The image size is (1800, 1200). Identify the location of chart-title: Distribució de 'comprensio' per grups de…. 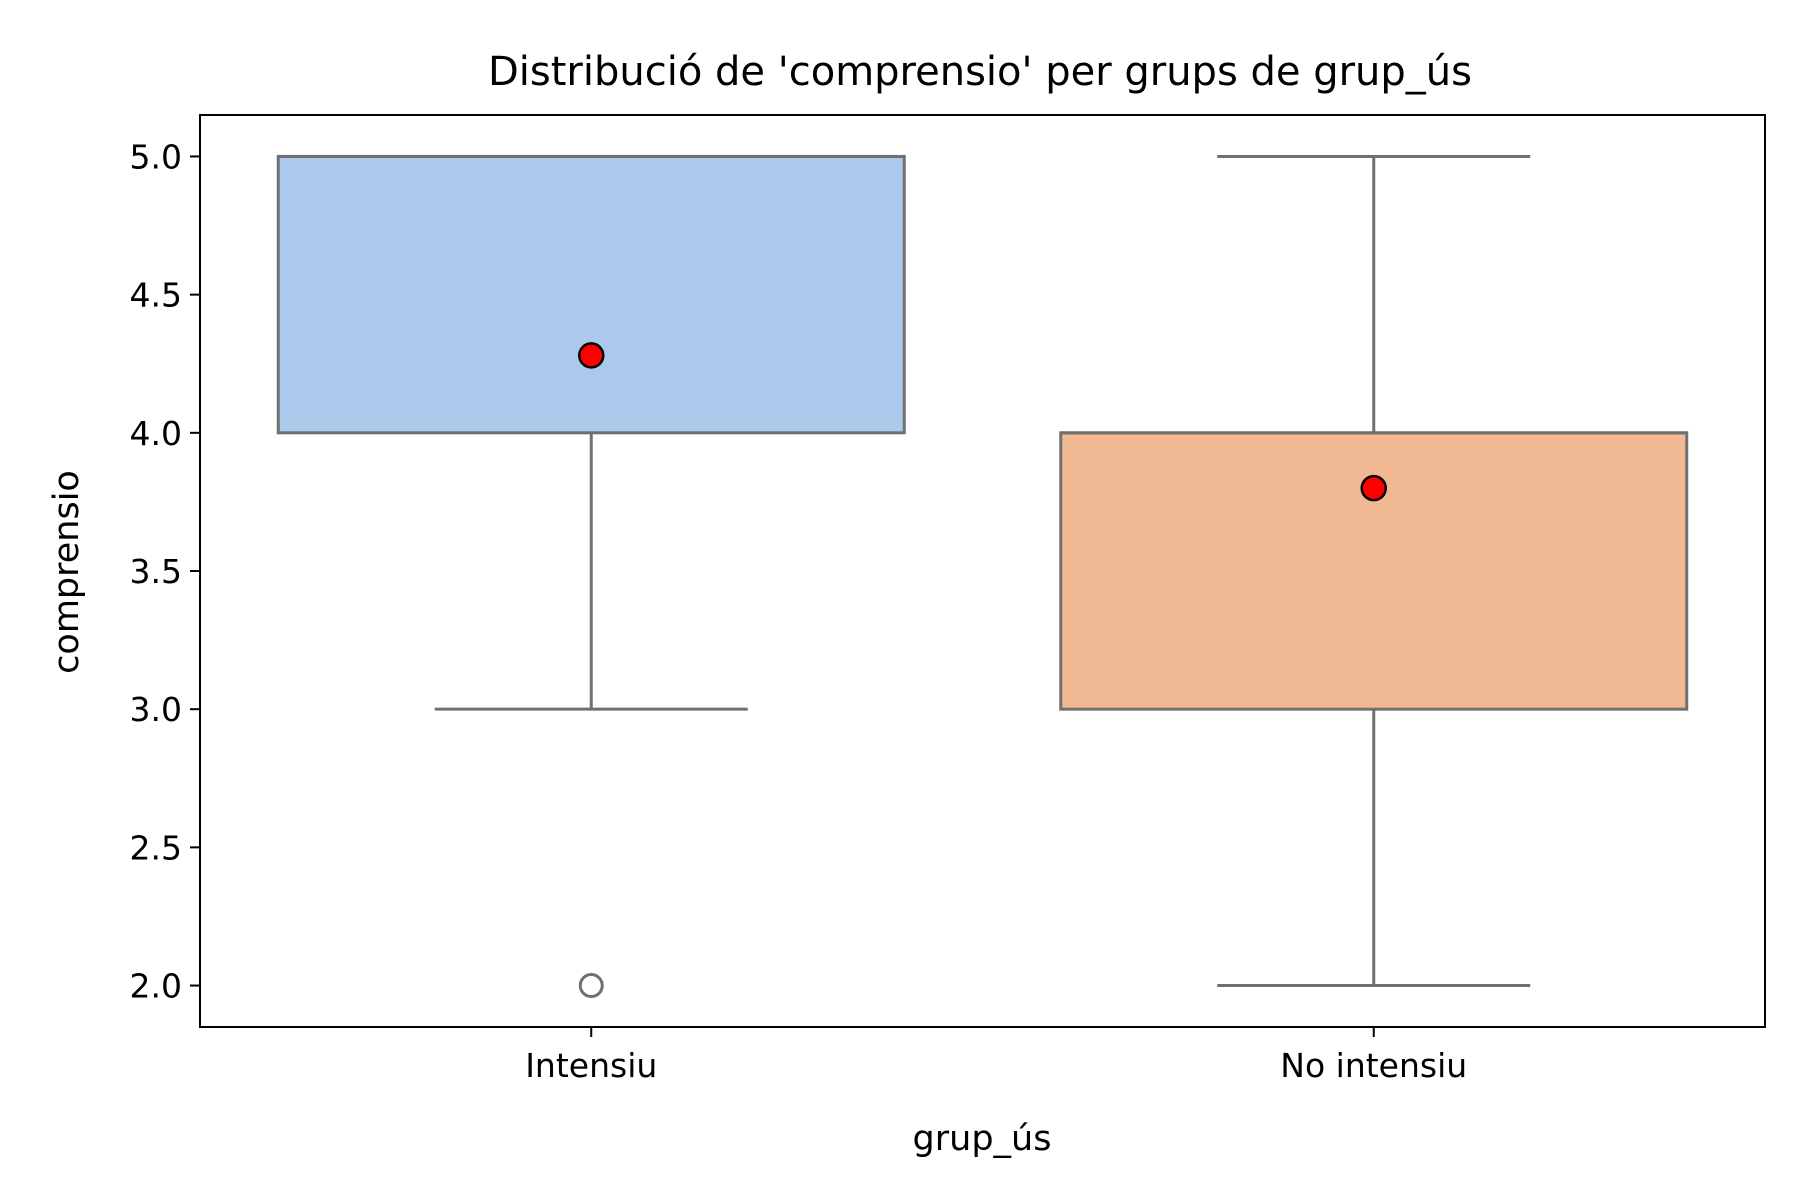
(980, 72).